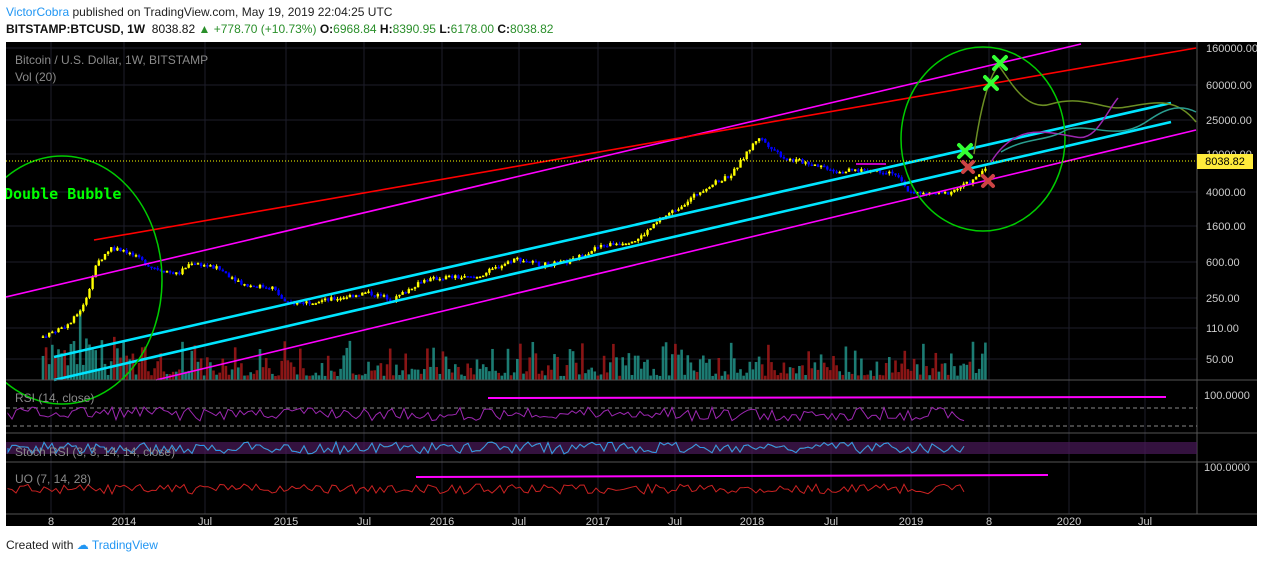 This screenshot has width=1273, height=563. Describe the element at coordinates (54, 398) in the screenshot. I see `rsi-label: RSI (14, close)` at that location.